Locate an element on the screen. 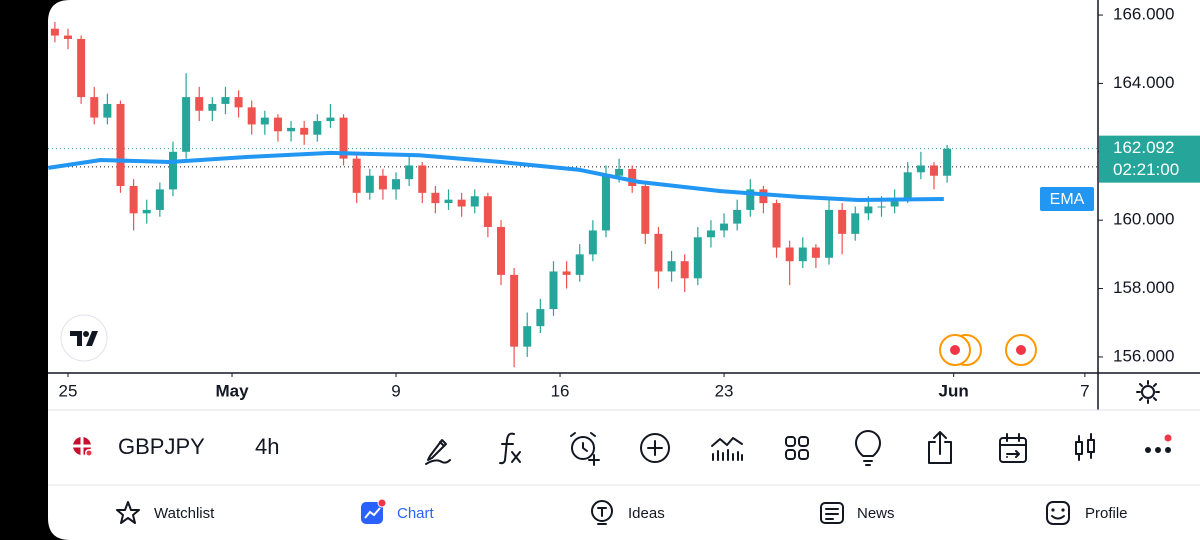 The width and height of the screenshot is (1200, 540). nav-label: News is located at coordinates (876, 513).